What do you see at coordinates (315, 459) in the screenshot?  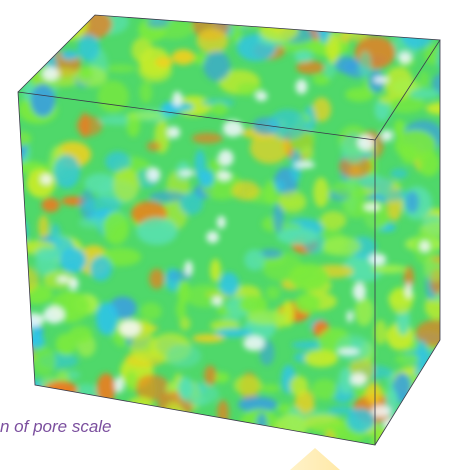 I see `watermark-shape` at bounding box center [315, 459].